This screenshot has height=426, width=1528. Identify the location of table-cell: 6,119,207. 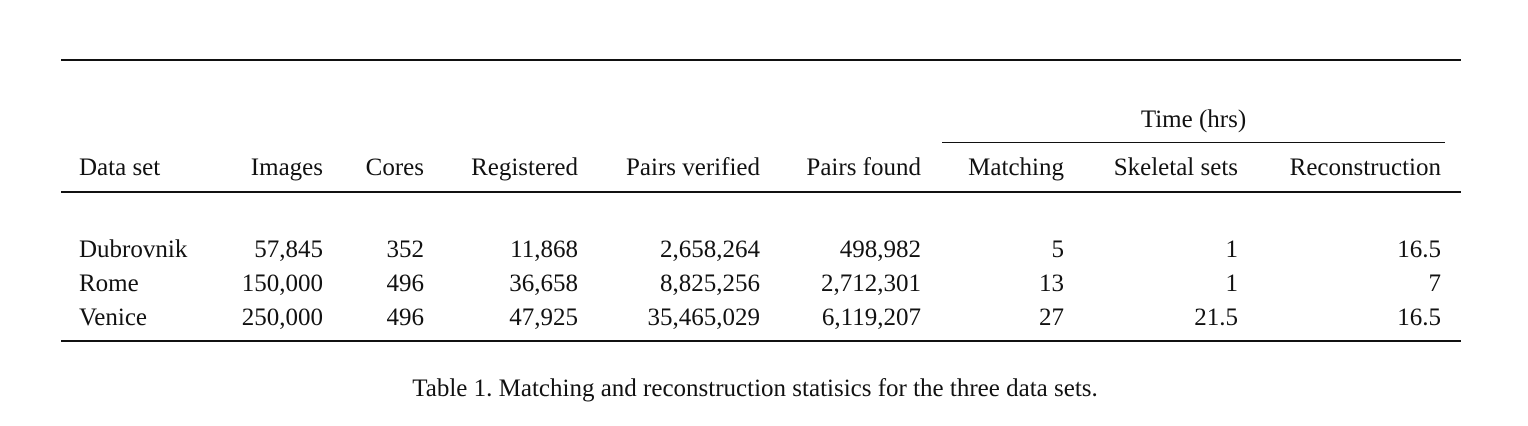
(871, 317).